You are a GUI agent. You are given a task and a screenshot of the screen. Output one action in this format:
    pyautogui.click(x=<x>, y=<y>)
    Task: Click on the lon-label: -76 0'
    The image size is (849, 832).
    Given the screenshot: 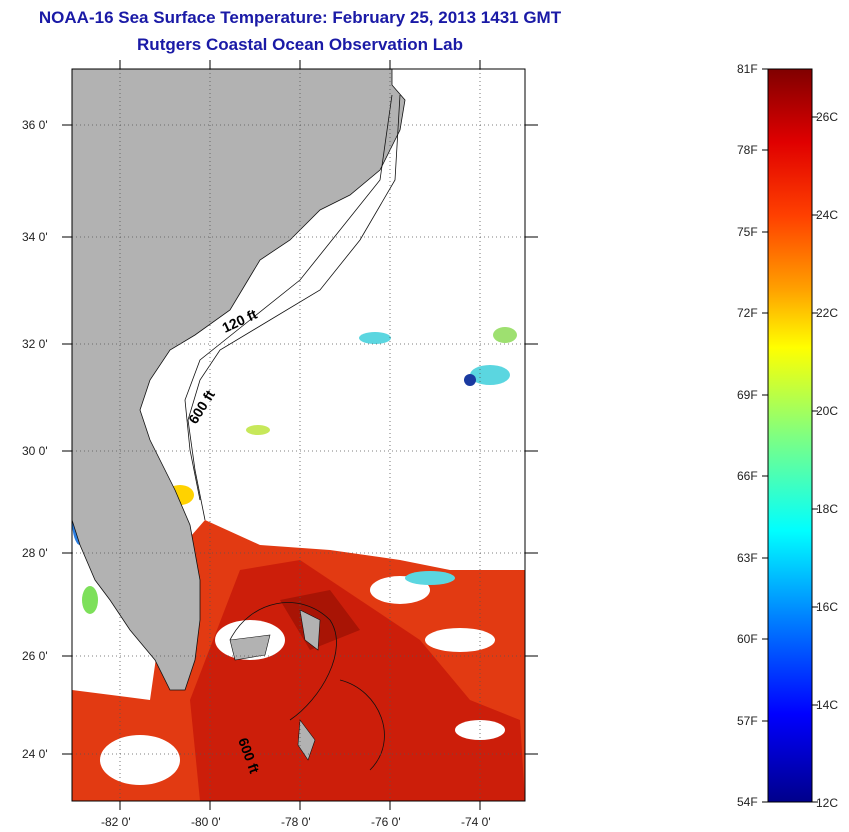 What is the action you would take?
    pyautogui.click(x=386, y=822)
    